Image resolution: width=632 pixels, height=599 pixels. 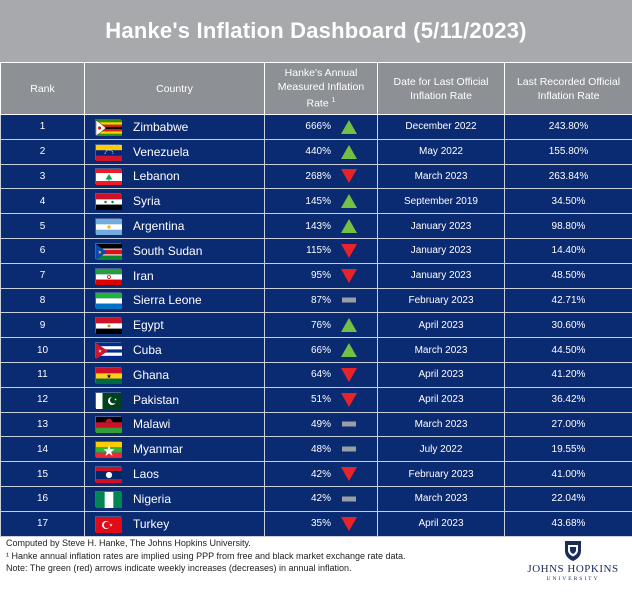 I want to click on header-rank: Rank, so click(x=42, y=88).